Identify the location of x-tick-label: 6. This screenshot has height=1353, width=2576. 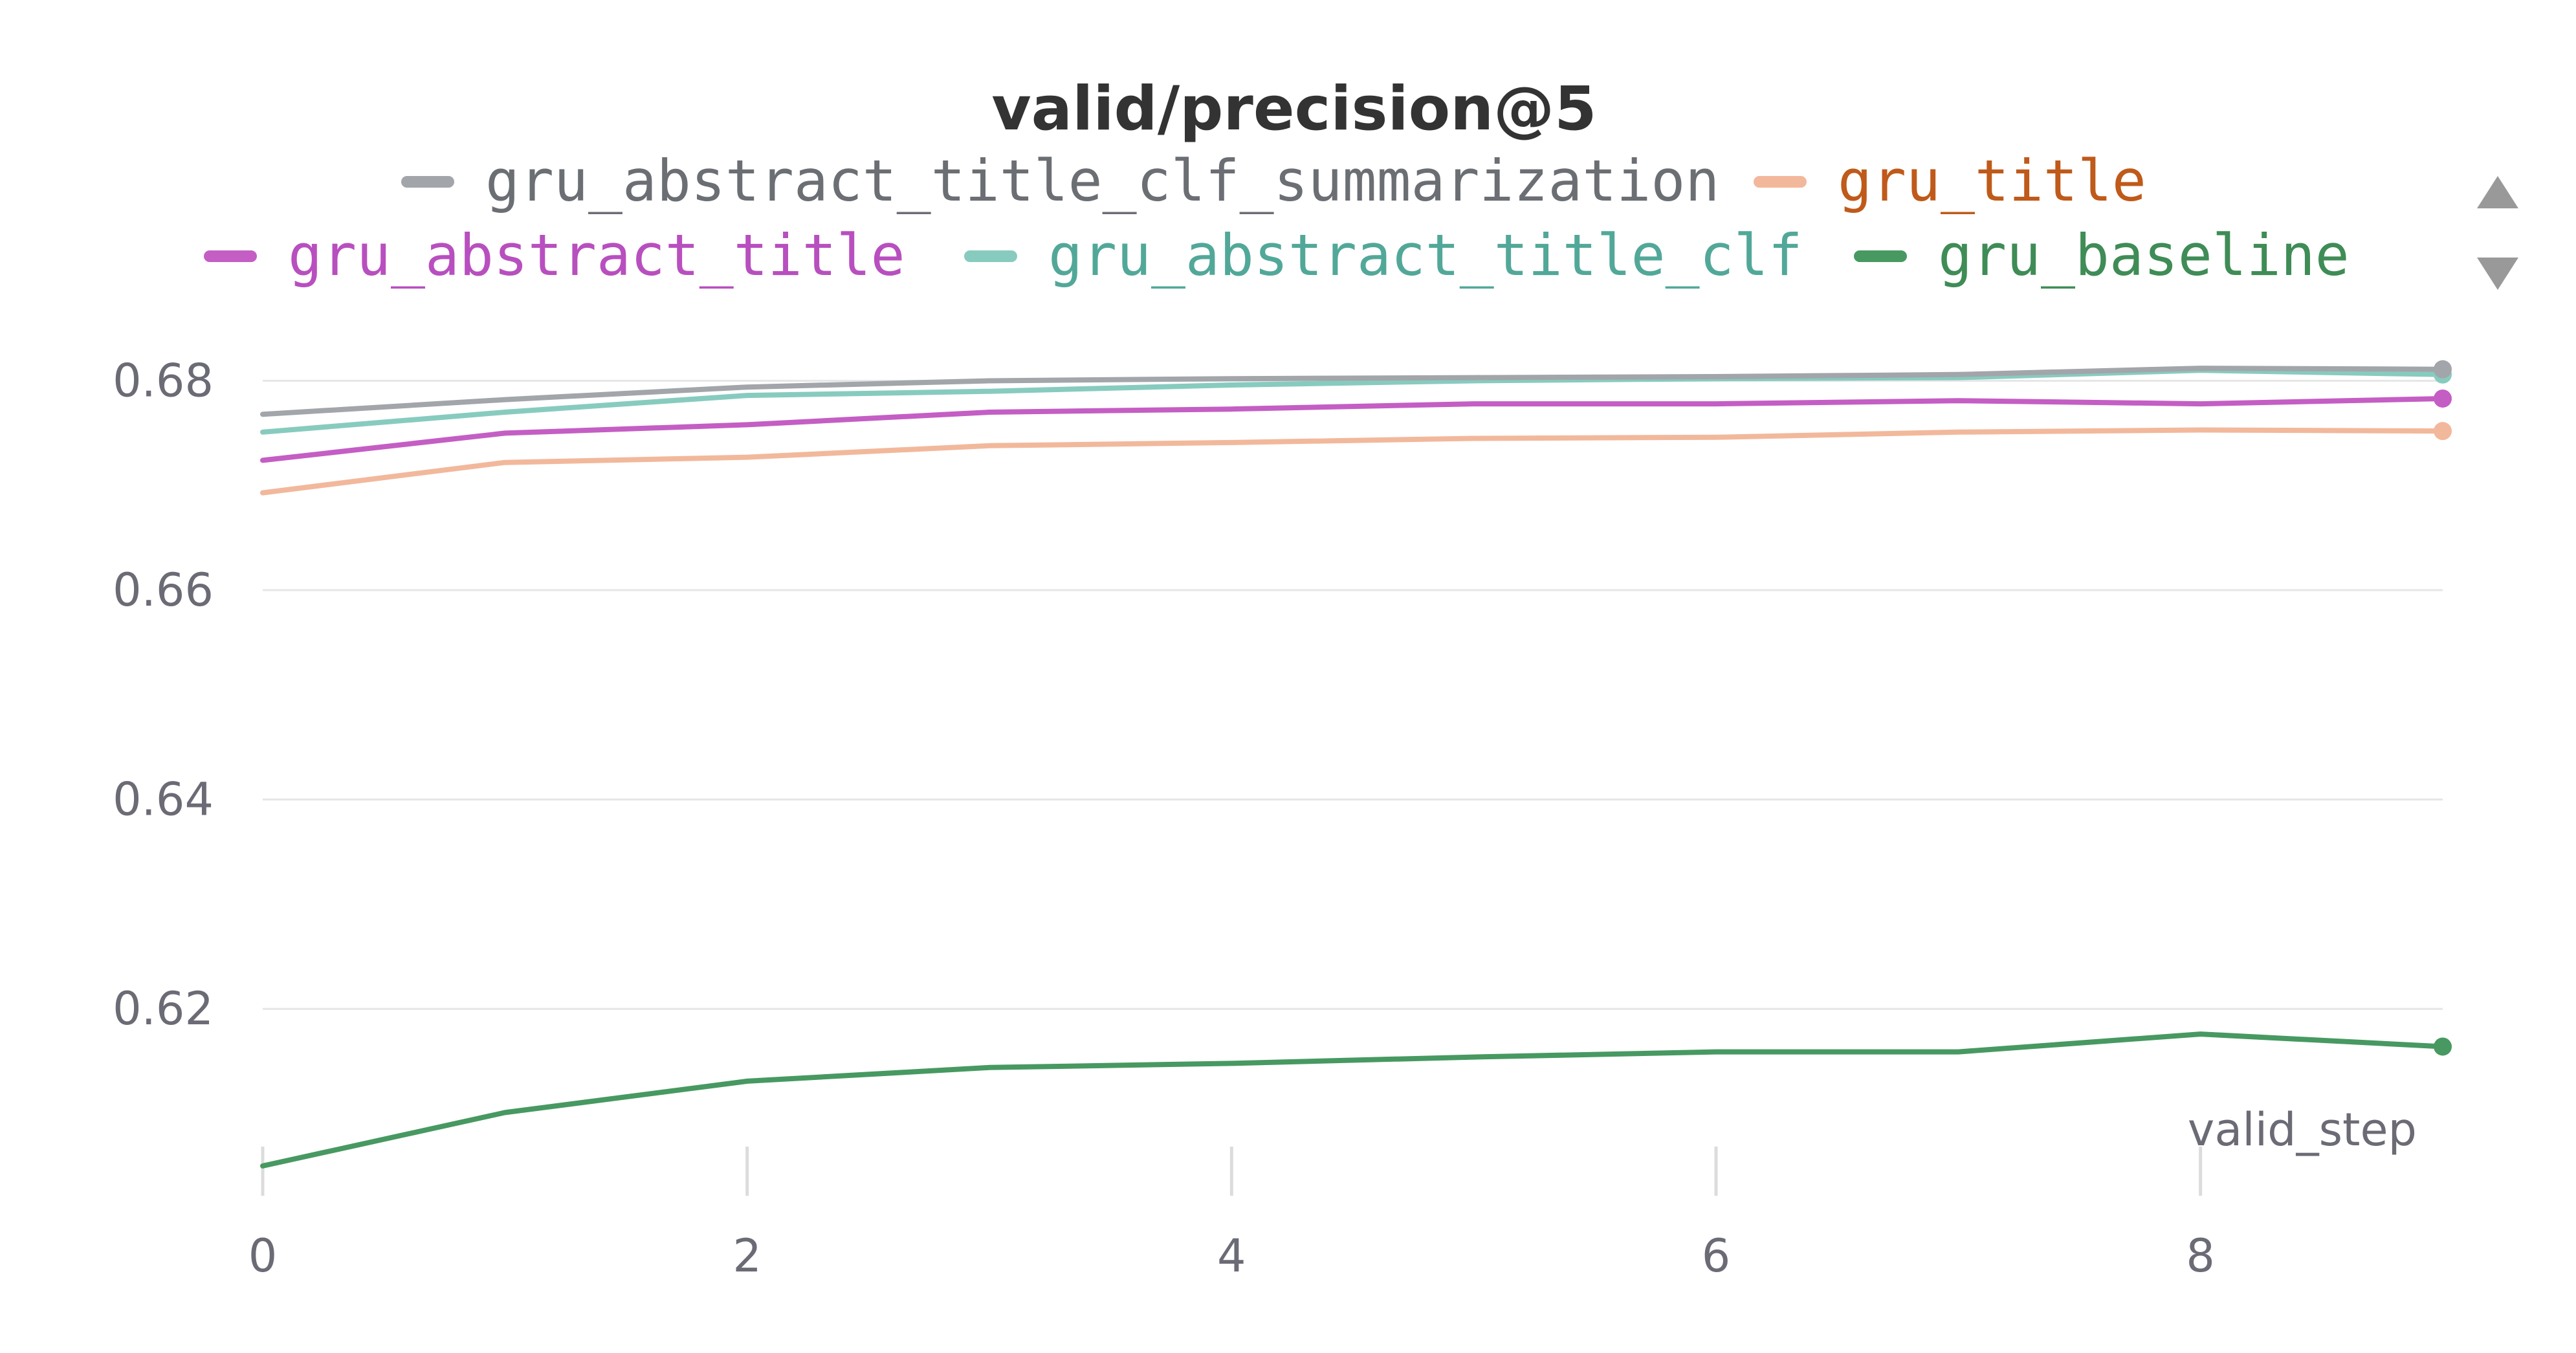
(1717, 1255).